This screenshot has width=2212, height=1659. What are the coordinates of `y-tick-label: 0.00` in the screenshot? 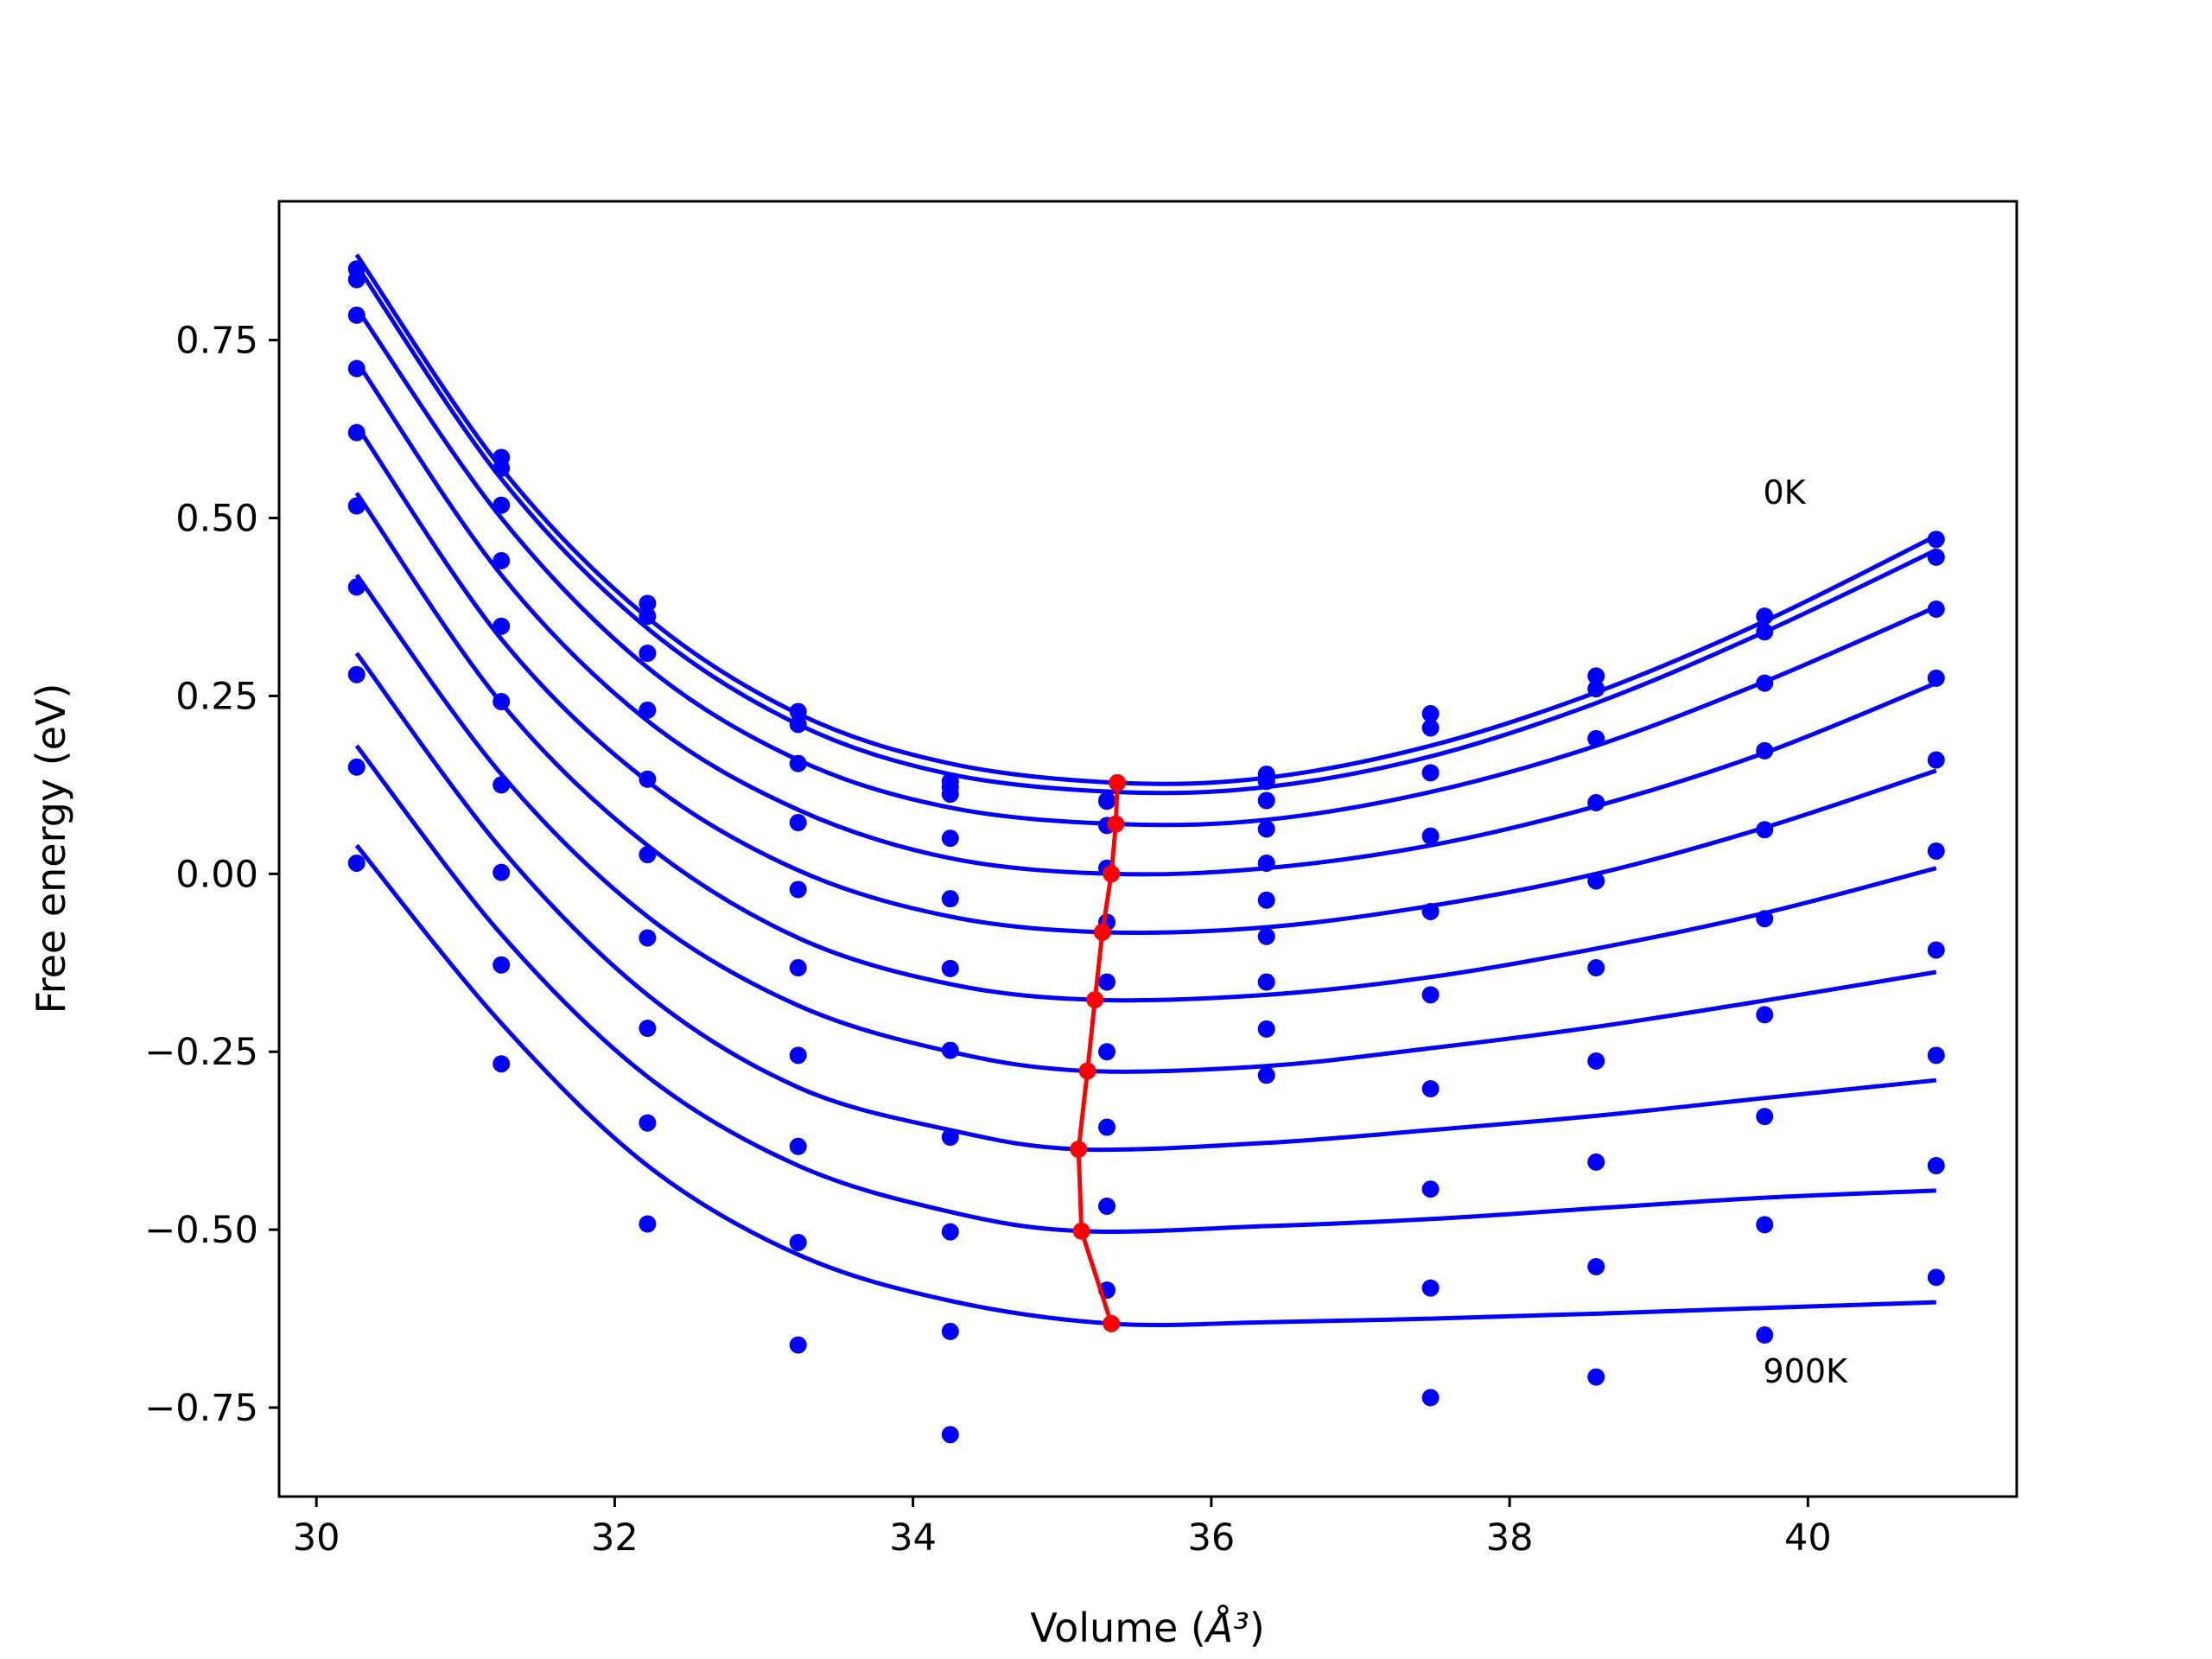 It's located at (216, 874).